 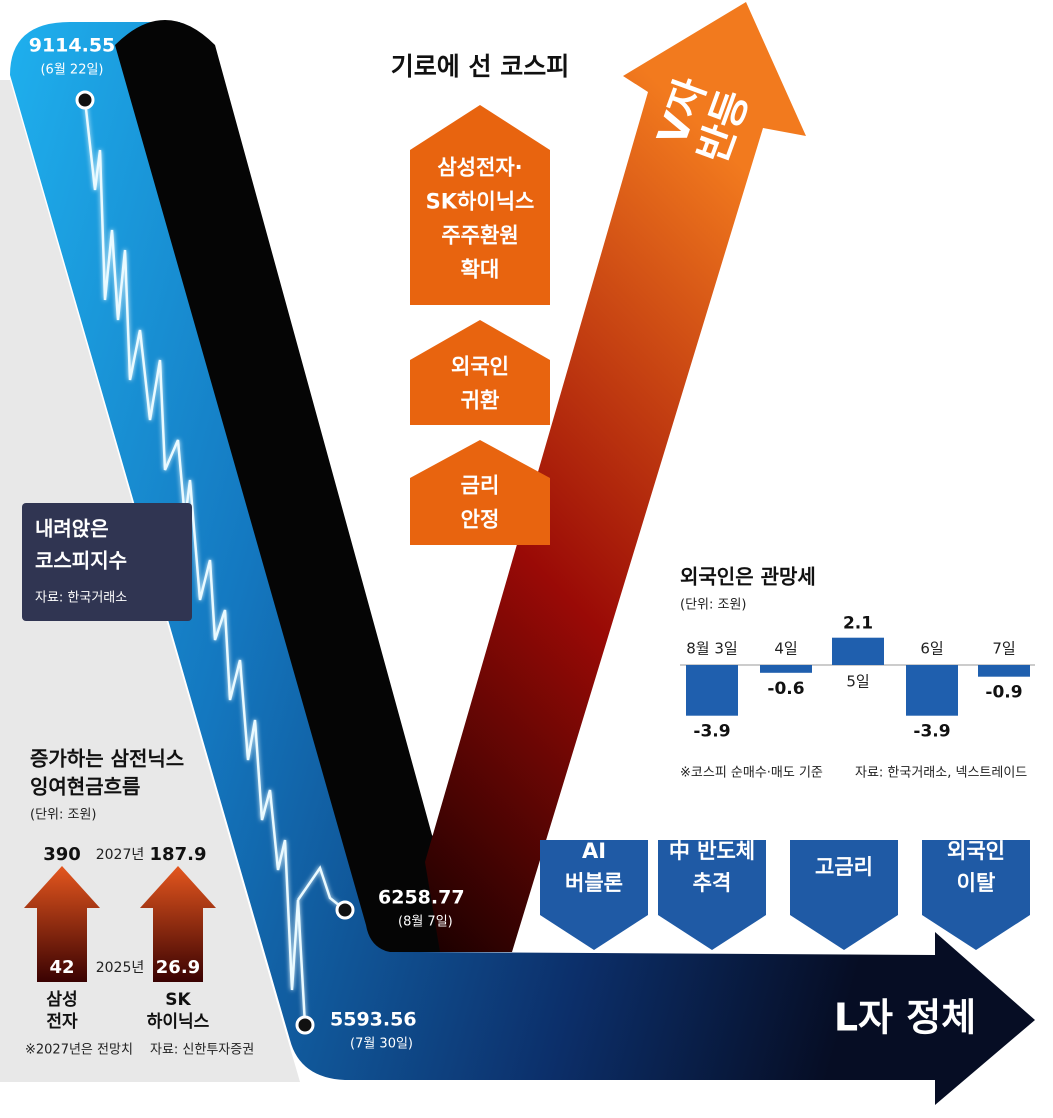 I want to click on value-label: -0.6, so click(x=785, y=689).